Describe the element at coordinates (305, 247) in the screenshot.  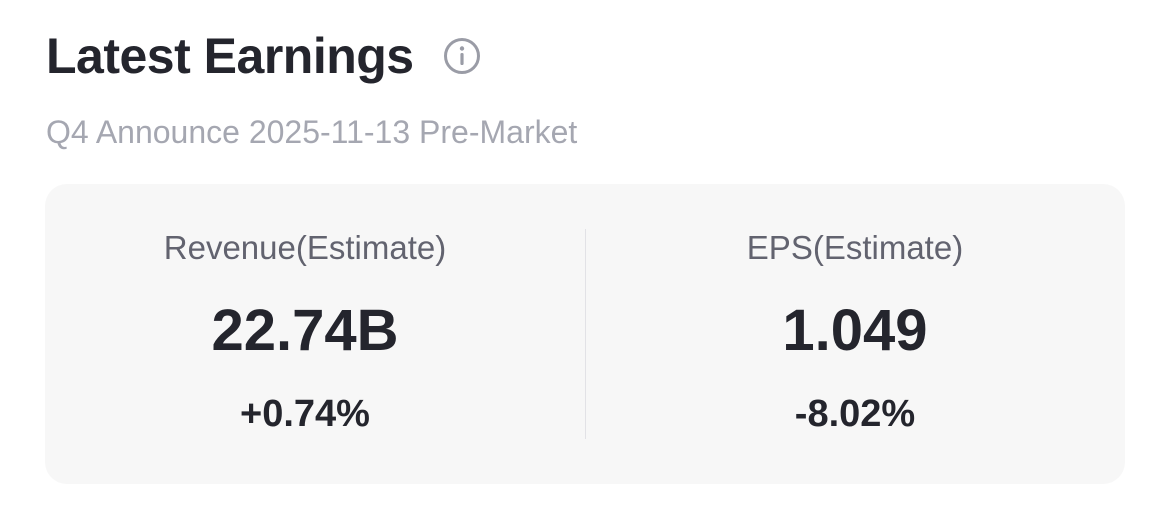
I see `revenue-label: Revenue(Estimate)` at that location.